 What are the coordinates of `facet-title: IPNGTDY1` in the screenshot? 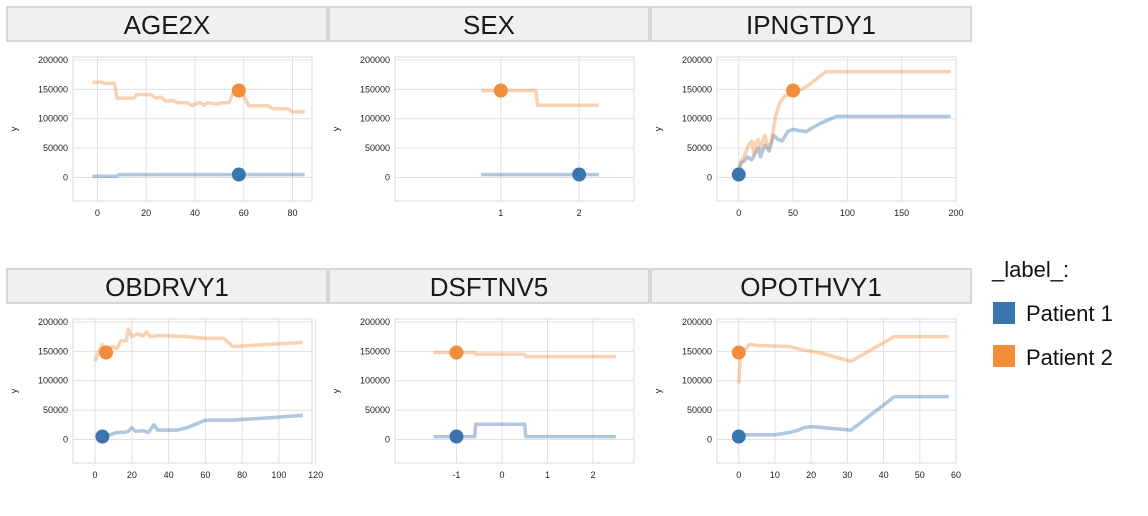 It's located at (811, 25).